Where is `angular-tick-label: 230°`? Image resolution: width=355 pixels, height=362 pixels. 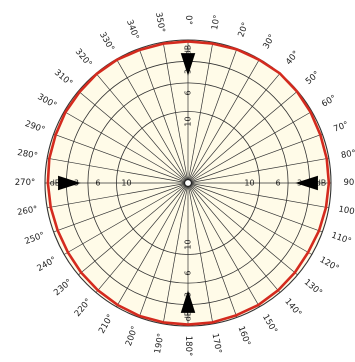
angular-tick-label: 230° is located at coordinates (63, 287).